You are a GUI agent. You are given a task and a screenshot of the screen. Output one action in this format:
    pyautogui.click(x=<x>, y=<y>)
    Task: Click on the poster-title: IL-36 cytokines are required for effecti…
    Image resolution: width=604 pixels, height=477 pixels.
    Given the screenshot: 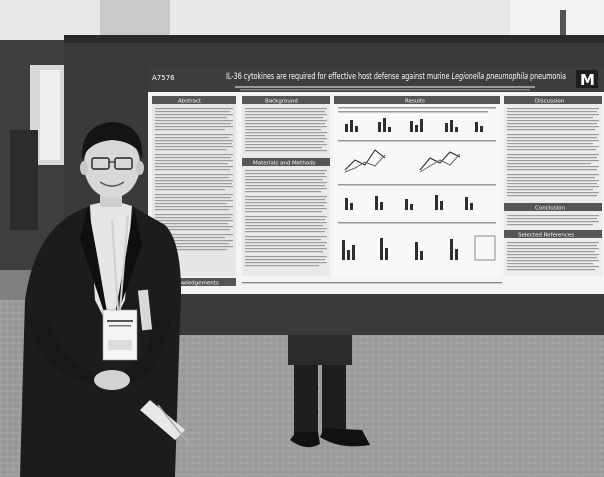 What is the action you would take?
    pyautogui.click(x=396, y=77)
    